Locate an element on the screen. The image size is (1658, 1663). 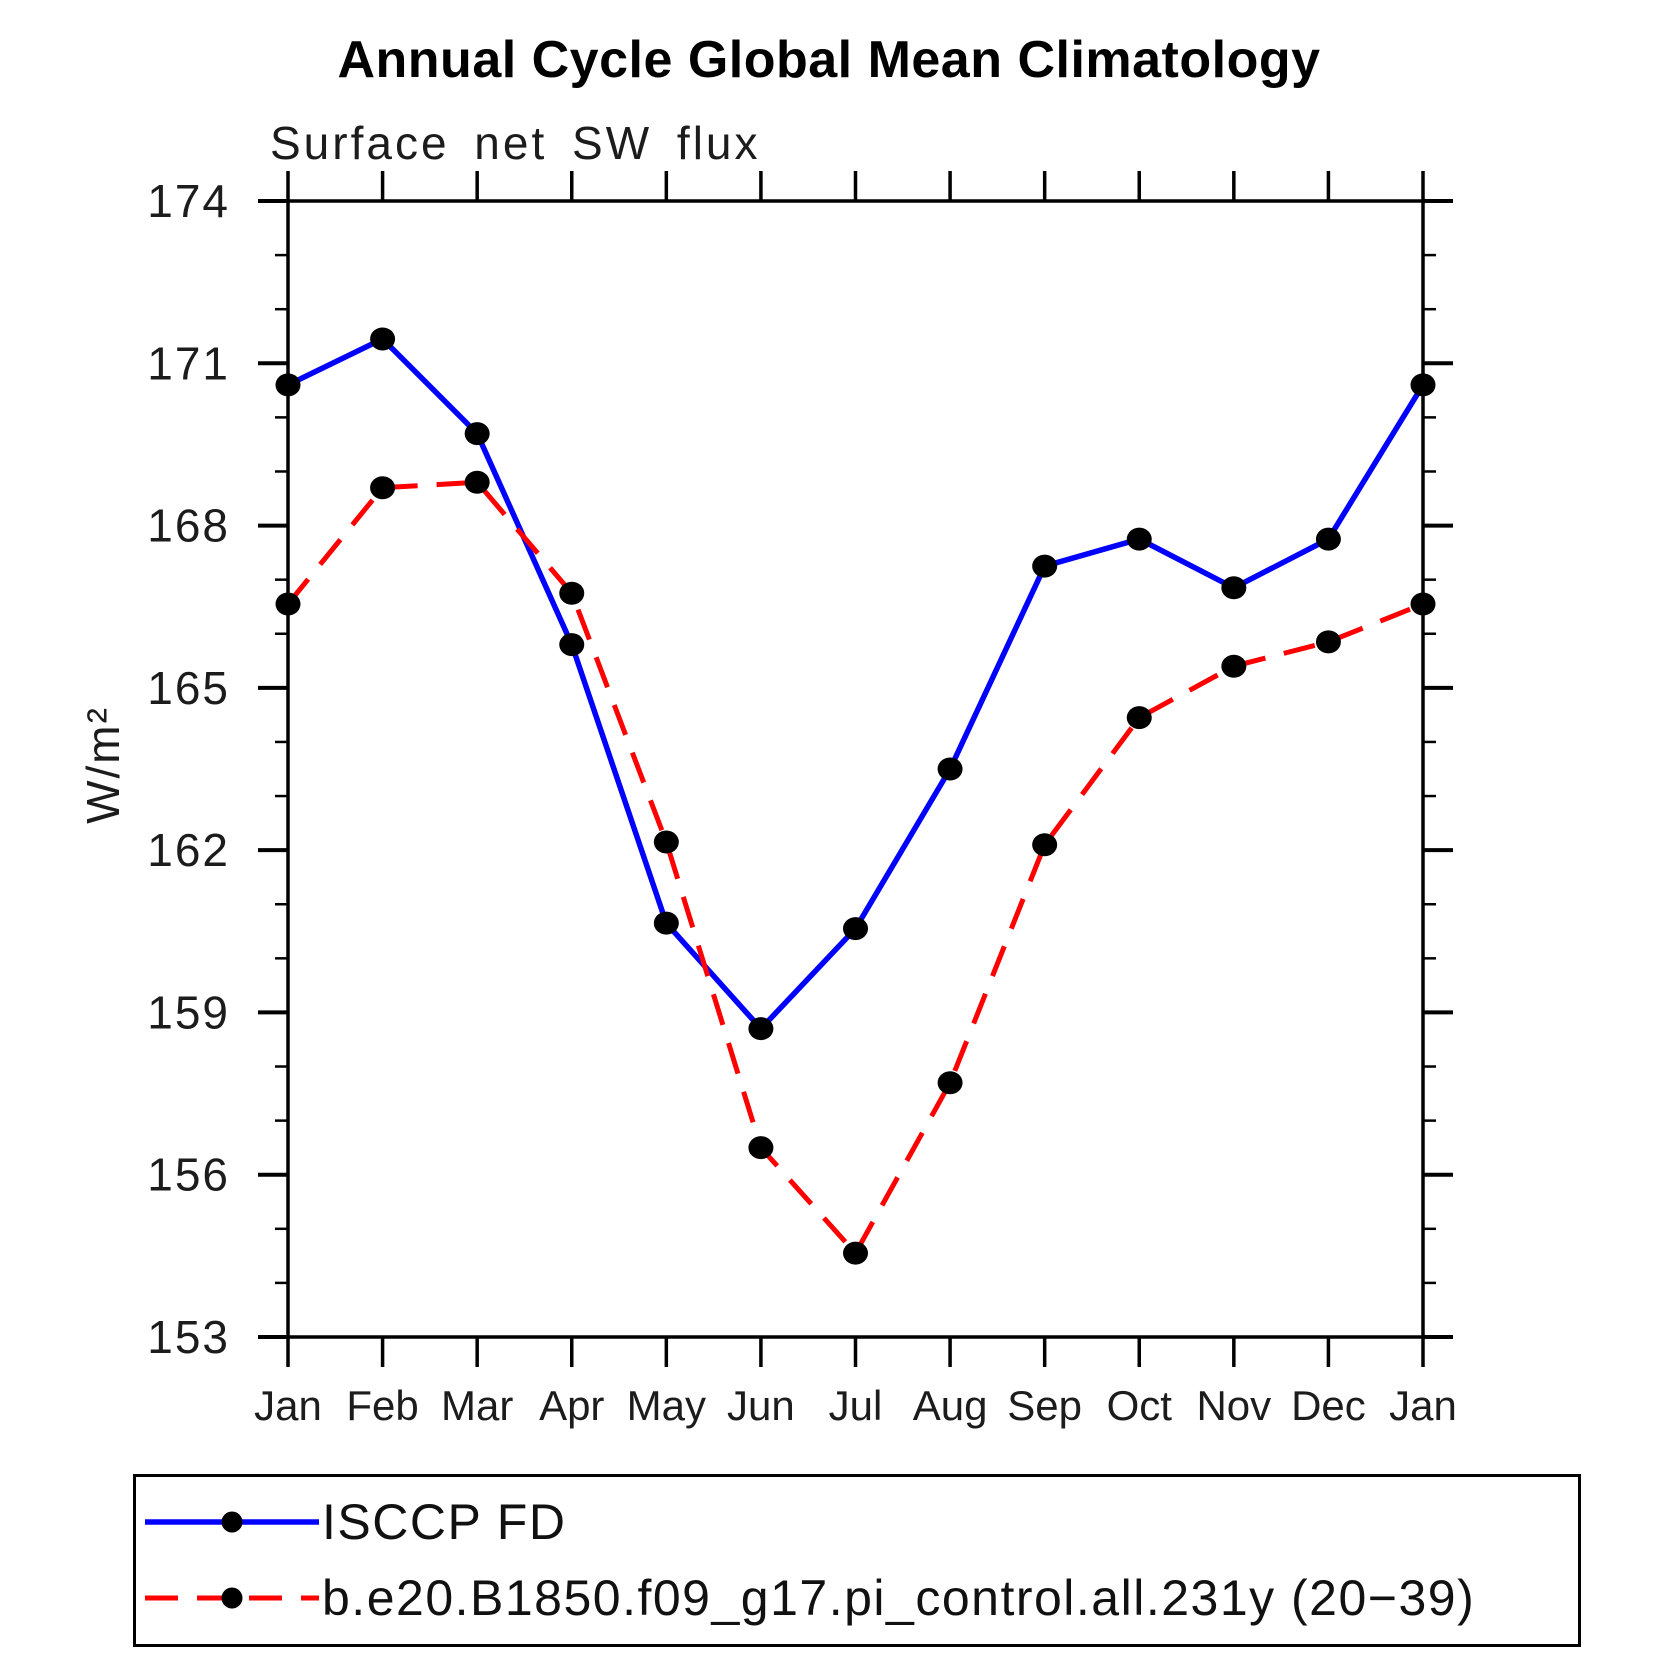
x-tick-label: Nov is located at coordinates (1233, 1405).